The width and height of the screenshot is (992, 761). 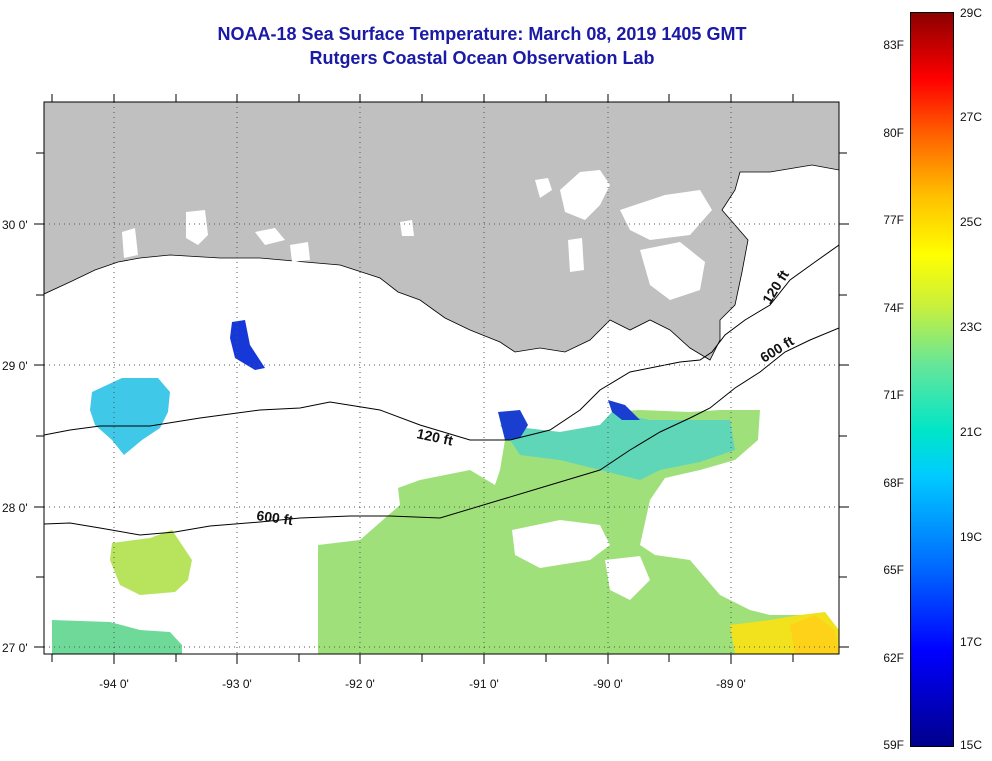 I want to click on colorbar-label-f: 65F, so click(x=893, y=570).